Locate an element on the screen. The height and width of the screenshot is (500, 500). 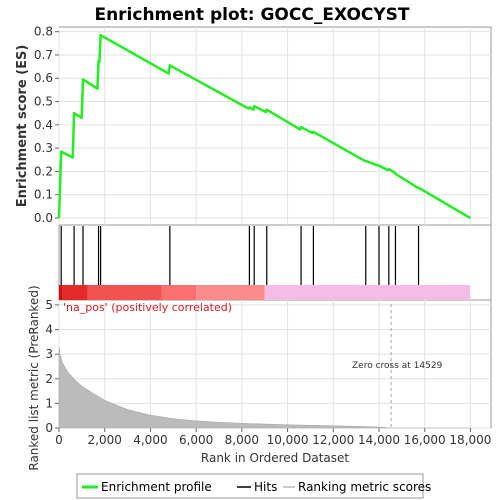
x-tick-label: 10,000 is located at coordinates (288, 440).